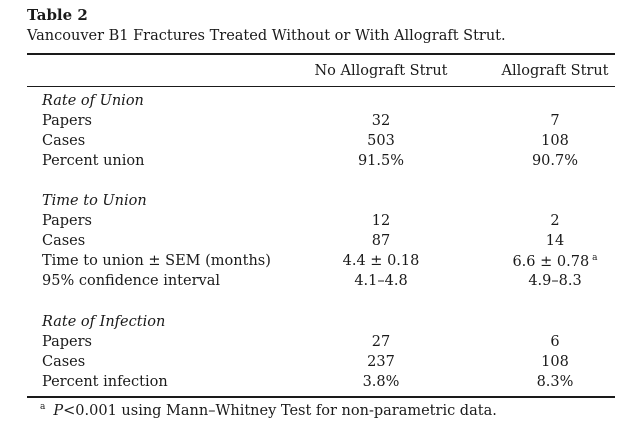 This screenshot has height=435, width=640. Describe the element at coordinates (320, 223) in the screenshot. I see `table-row: Papers 12 2` at that location.